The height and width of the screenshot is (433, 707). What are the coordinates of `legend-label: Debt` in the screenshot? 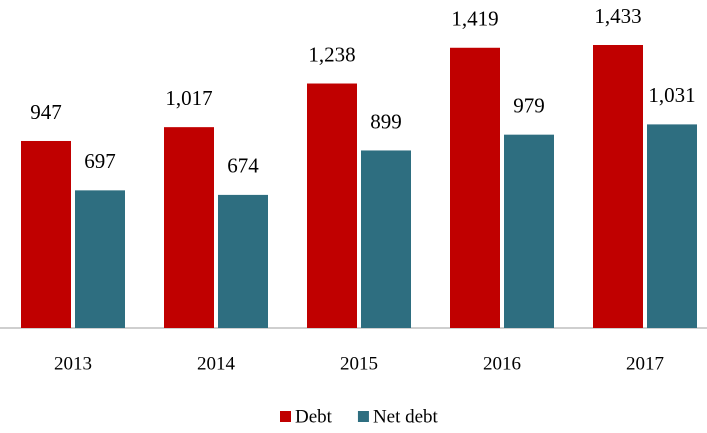 It's located at (314, 416).